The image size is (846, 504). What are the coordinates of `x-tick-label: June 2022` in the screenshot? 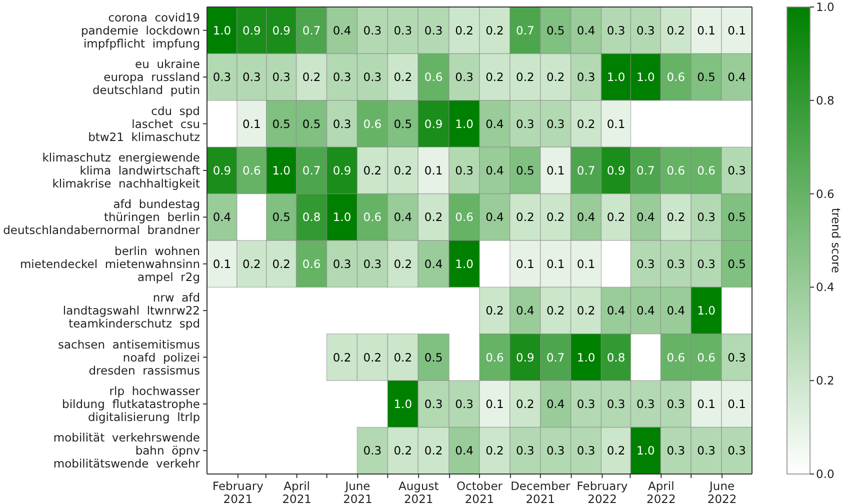 It's located at (722, 491).